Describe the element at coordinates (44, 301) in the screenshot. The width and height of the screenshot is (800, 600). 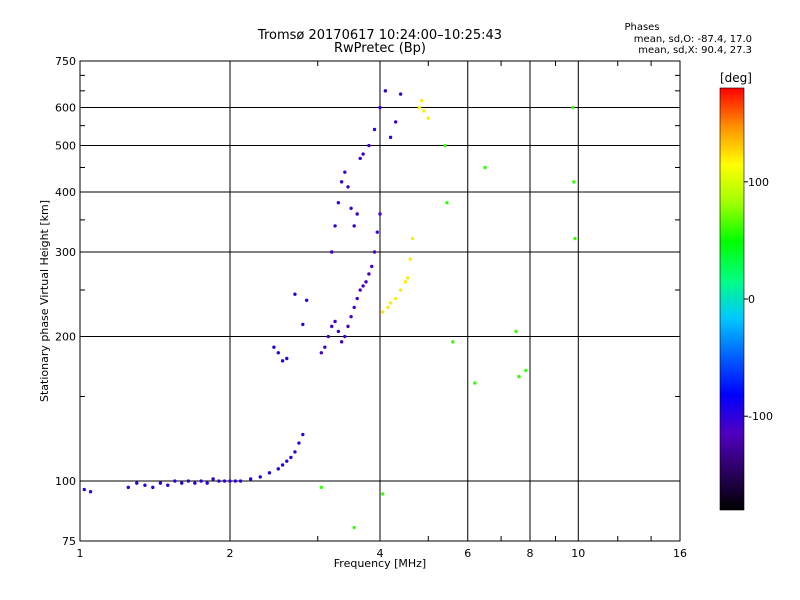
I see `y-axis-label: Stationary phase Virtual Height [km]` at that location.